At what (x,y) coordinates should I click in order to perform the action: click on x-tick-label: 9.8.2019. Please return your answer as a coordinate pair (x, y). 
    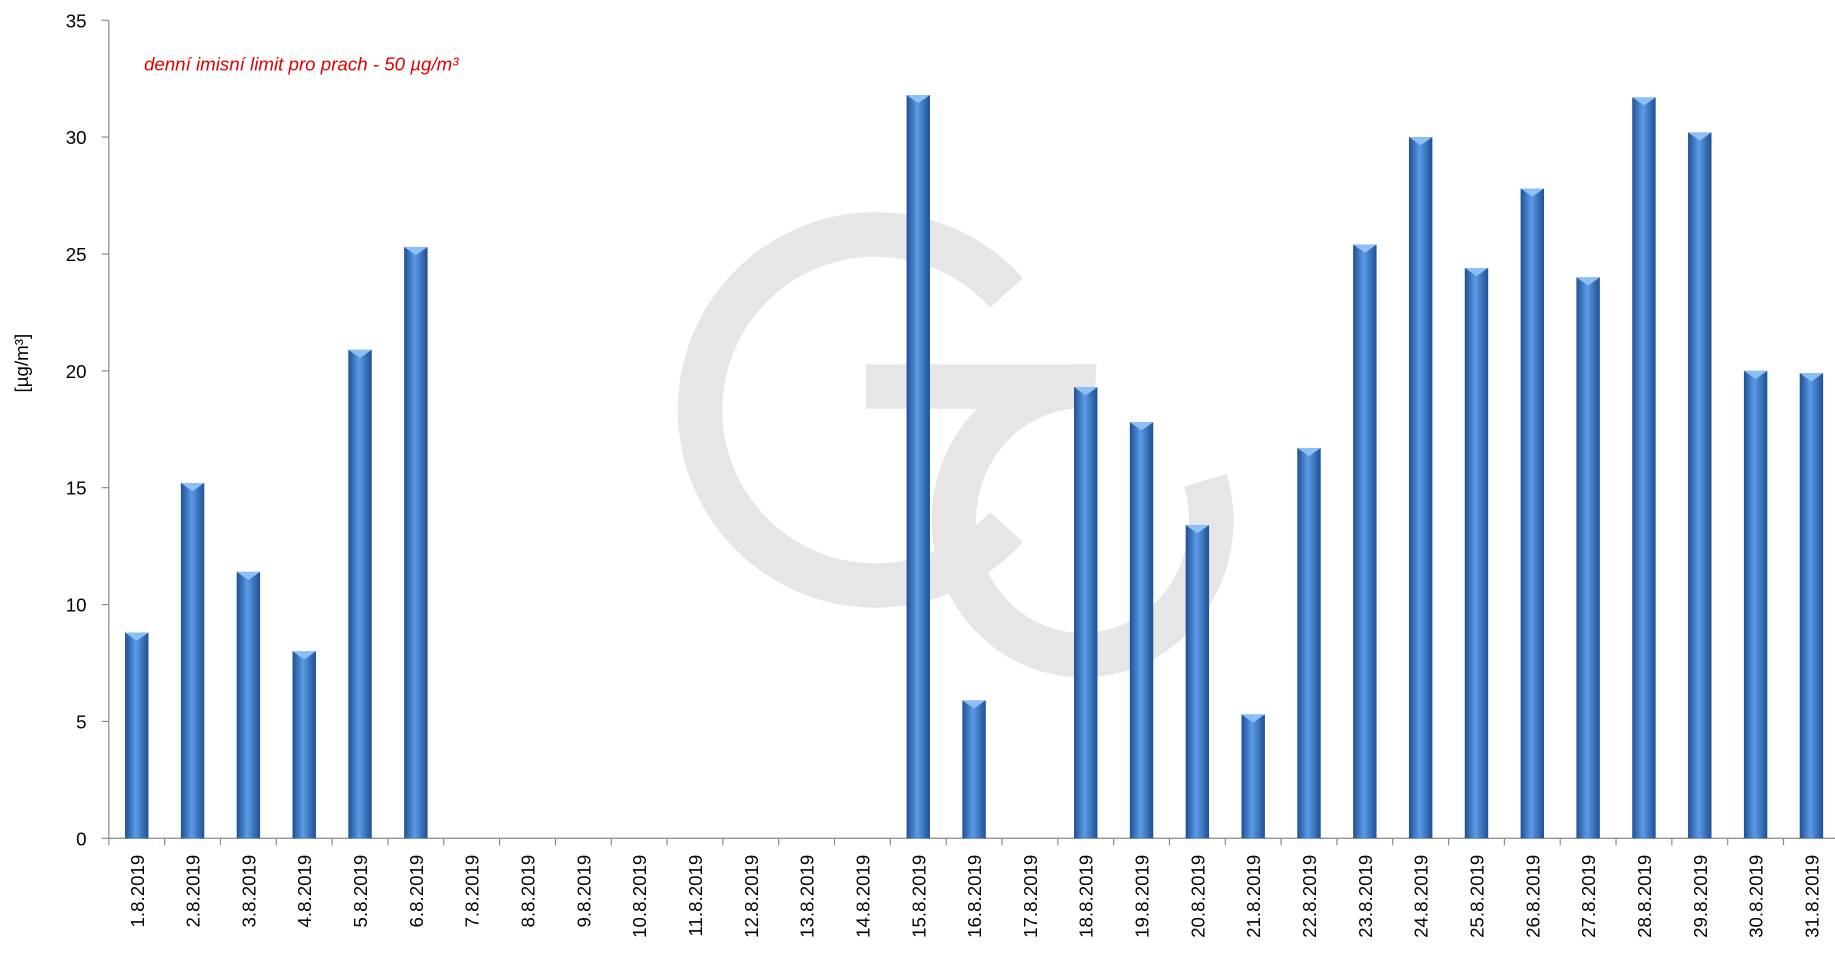
    Looking at the image, I should click on (583, 891).